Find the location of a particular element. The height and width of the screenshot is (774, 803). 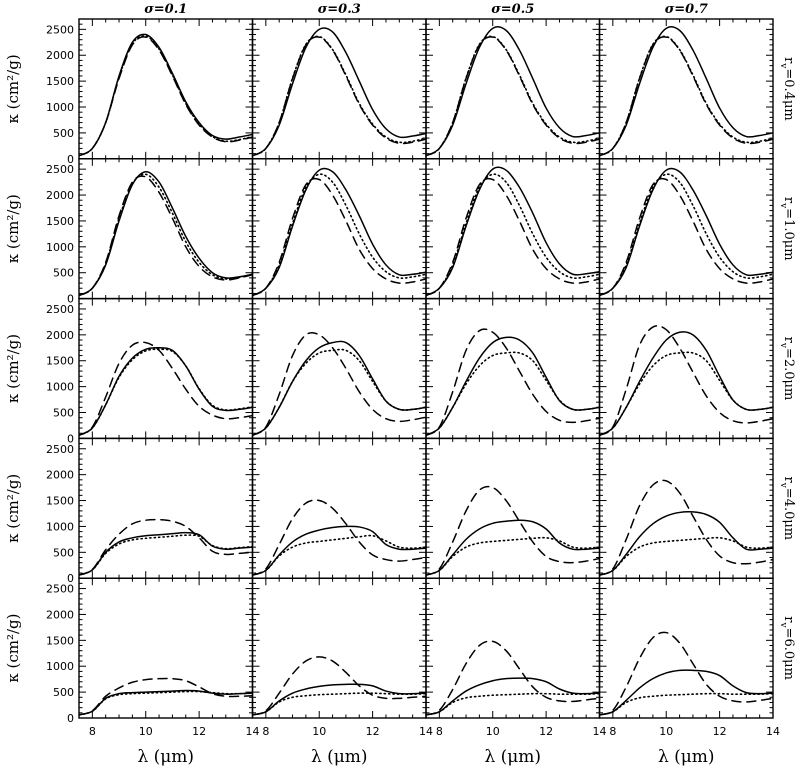

panel-r3-c3 is located at coordinates (686, 527).